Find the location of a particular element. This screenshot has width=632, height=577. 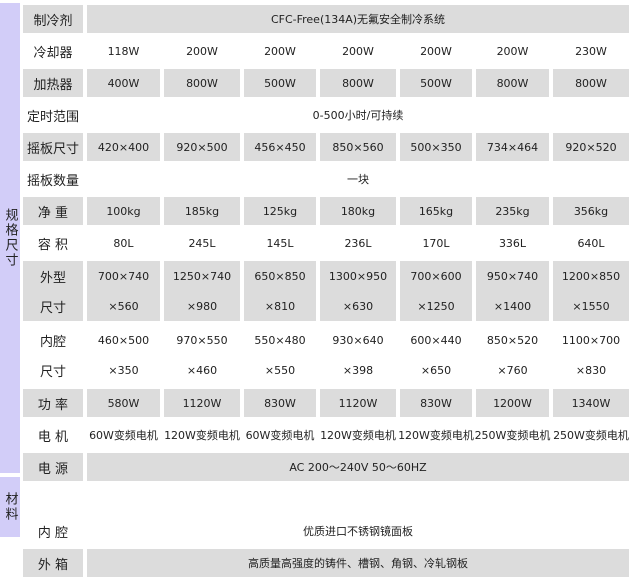

row-value: 850×520 ×760 is located at coordinates (512, 355).